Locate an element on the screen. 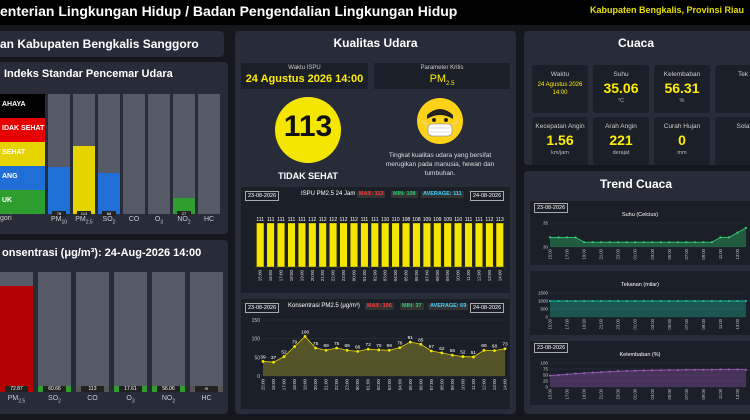 This screenshot has width=750, height=420. concentration-bar-track is located at coordinates (168, 332).